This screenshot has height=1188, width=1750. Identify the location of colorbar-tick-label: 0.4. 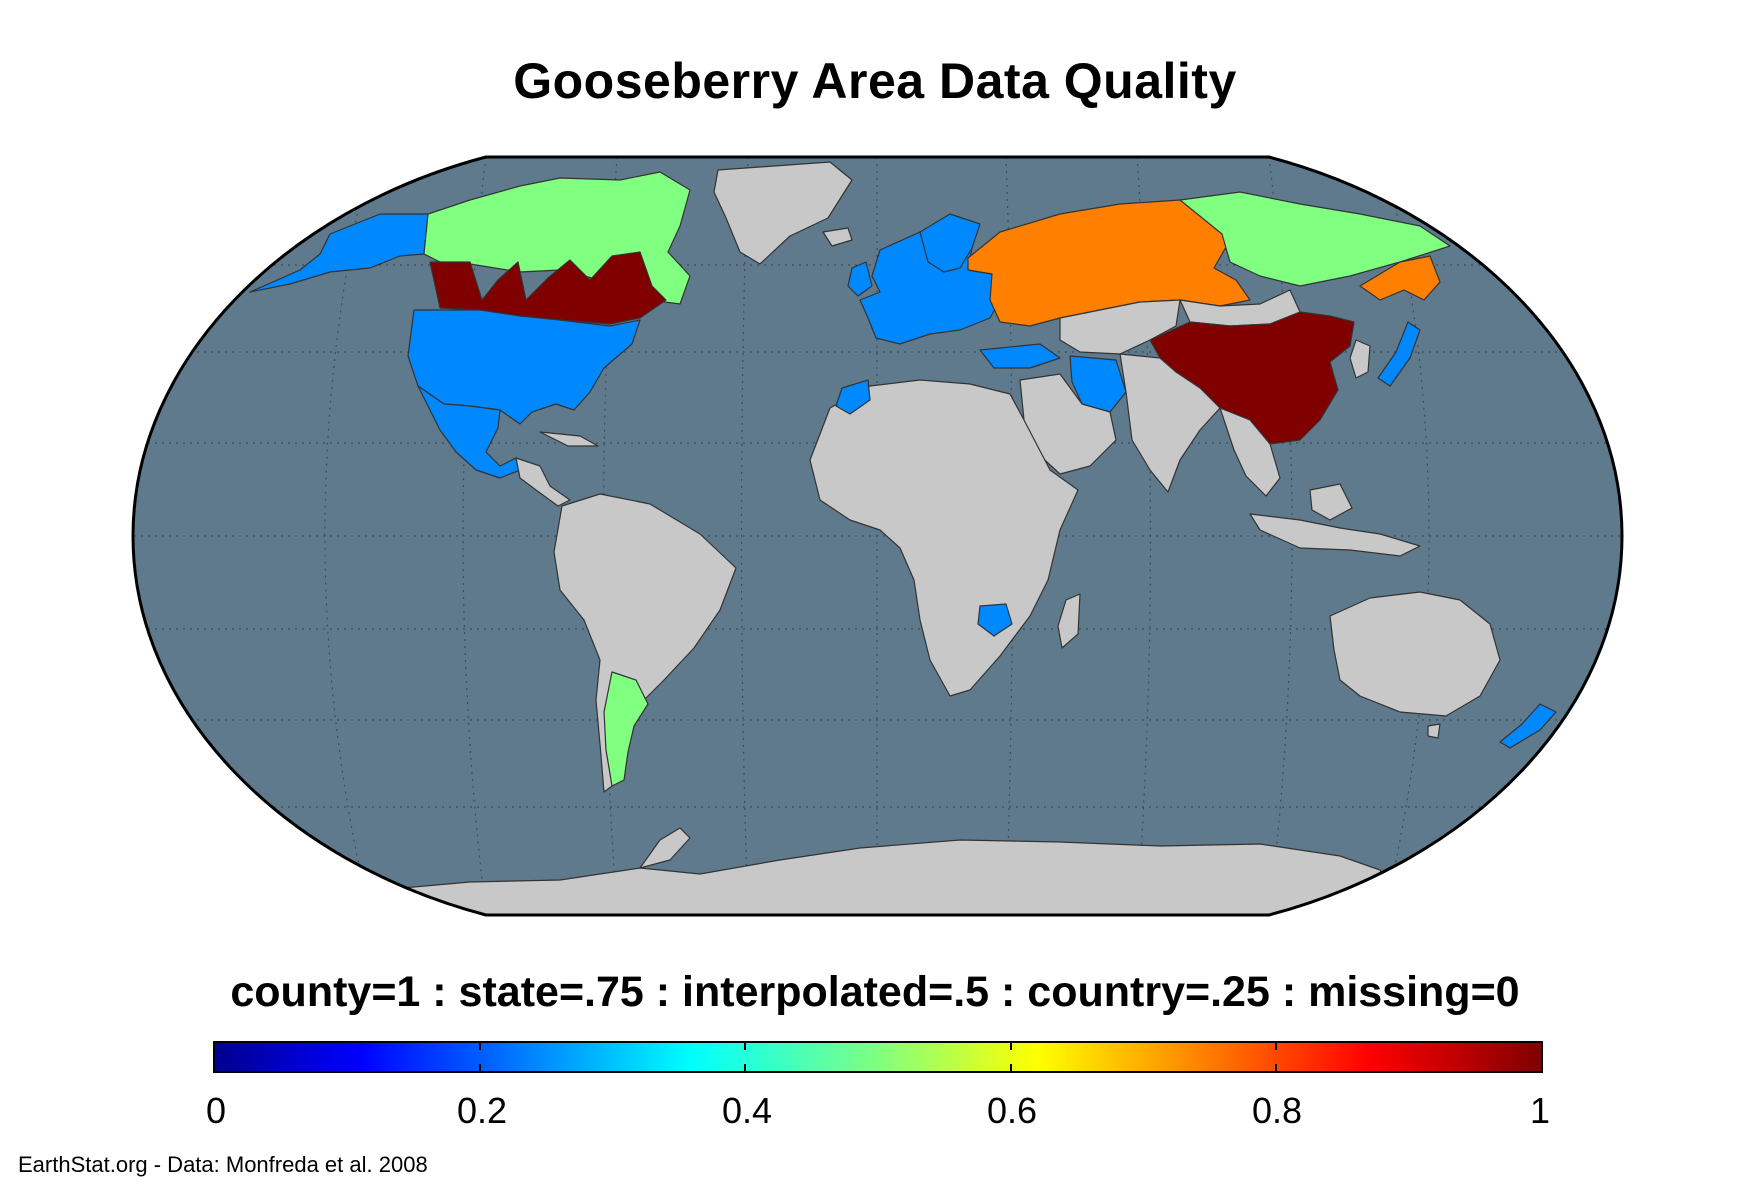
(747, 1110).